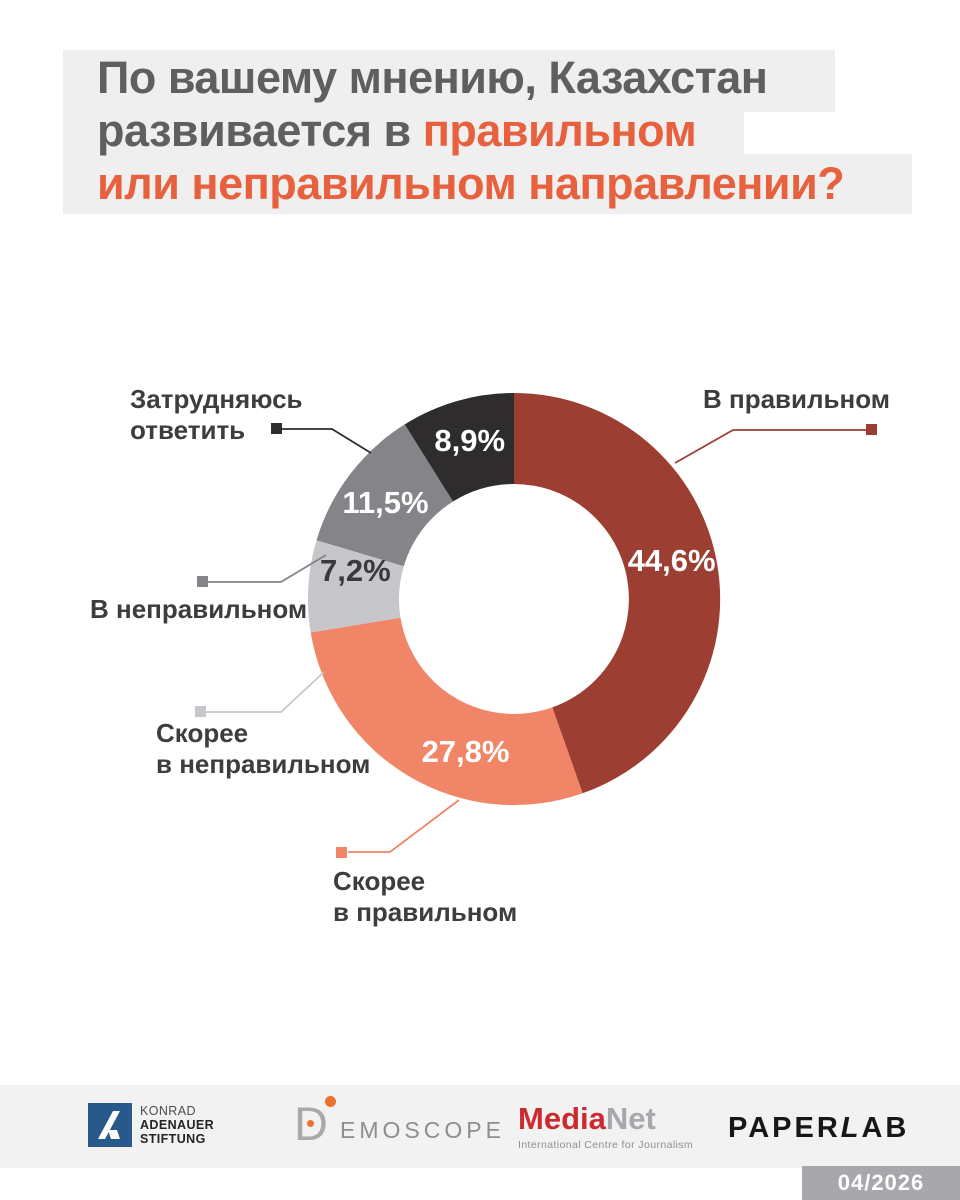  I want to click on legend-marker-skoree-v-nepravilnom, so click(200, 711).